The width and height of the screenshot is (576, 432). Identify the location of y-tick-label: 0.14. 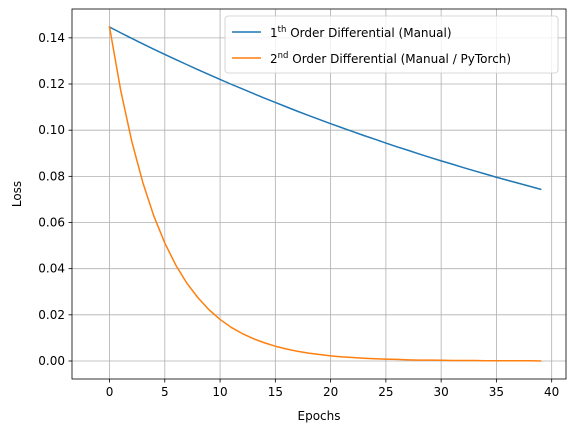
(51, 38).